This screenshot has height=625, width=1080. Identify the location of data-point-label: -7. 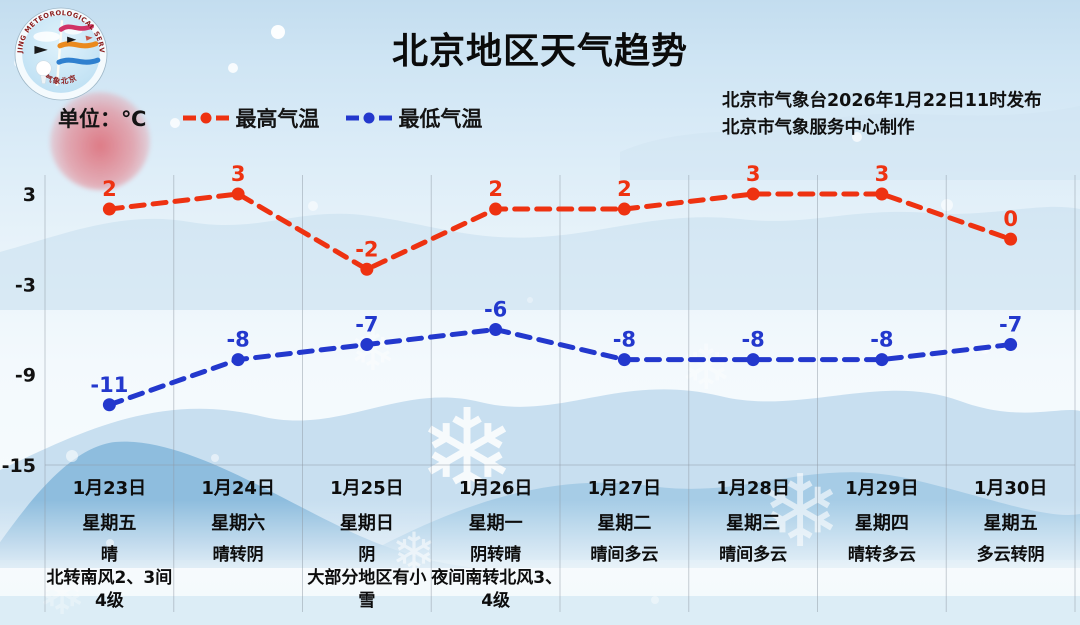
(366, 325).